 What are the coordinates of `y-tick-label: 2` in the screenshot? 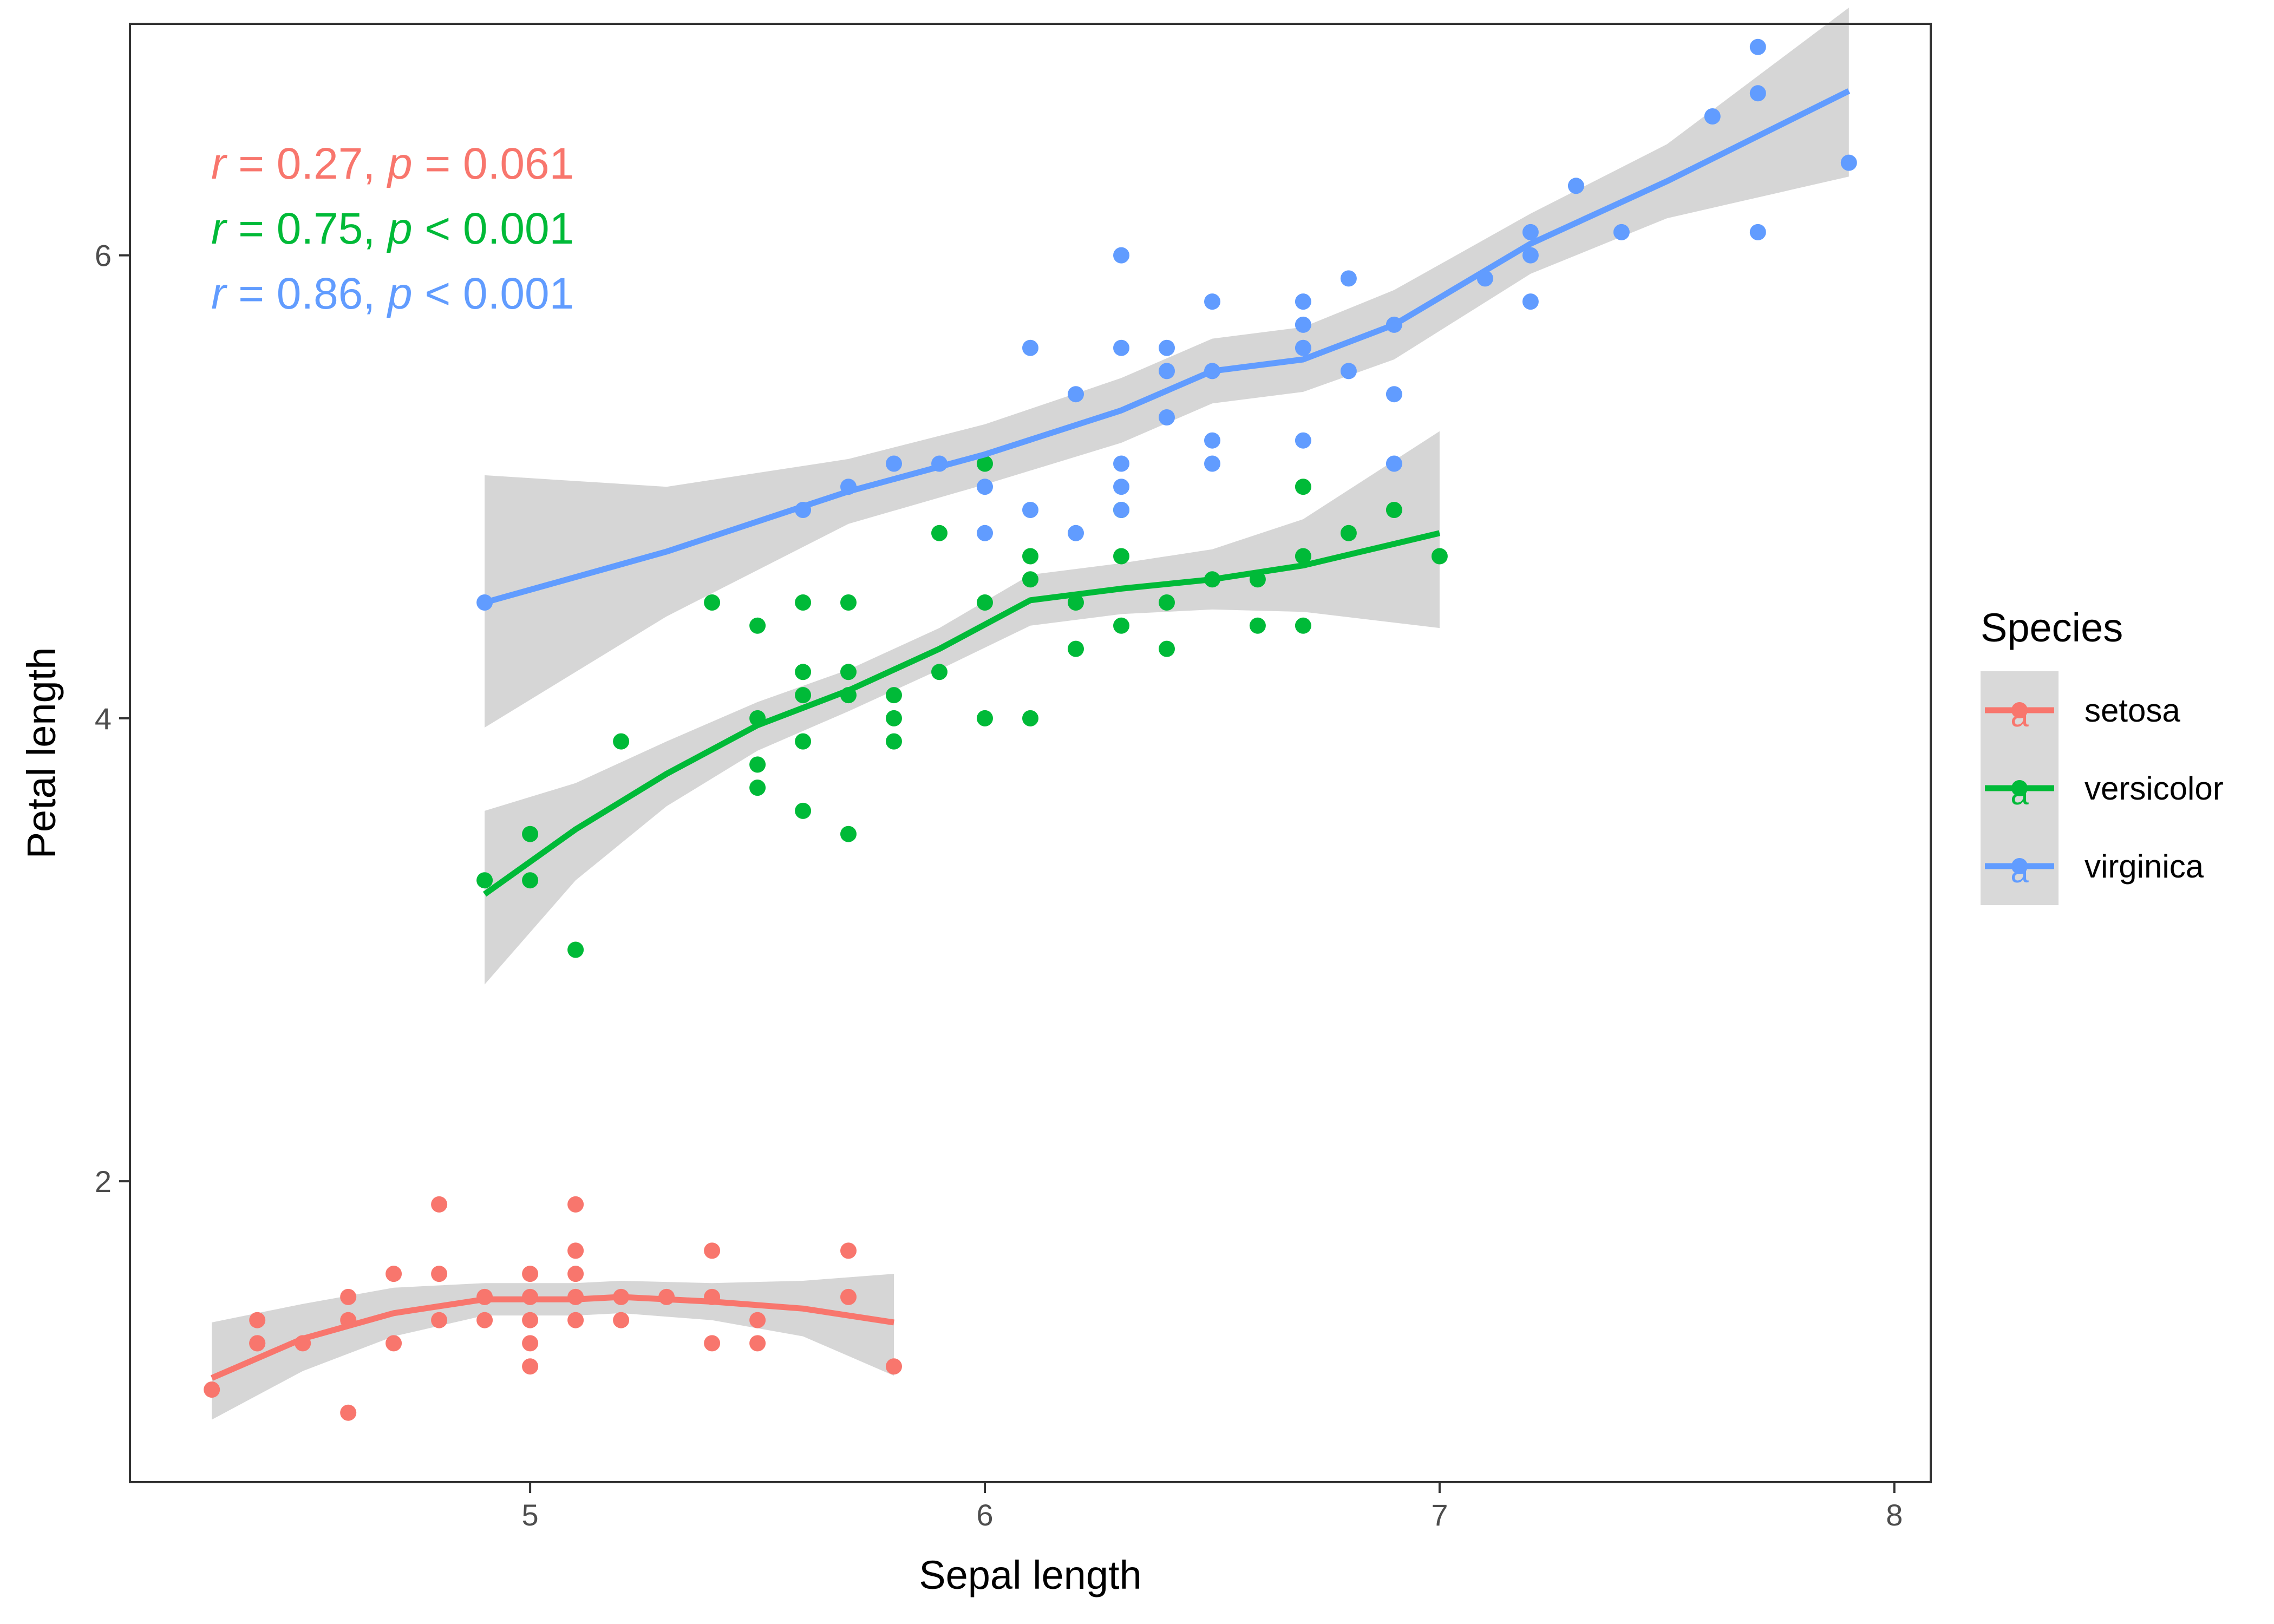 It's located at (104, 1181).